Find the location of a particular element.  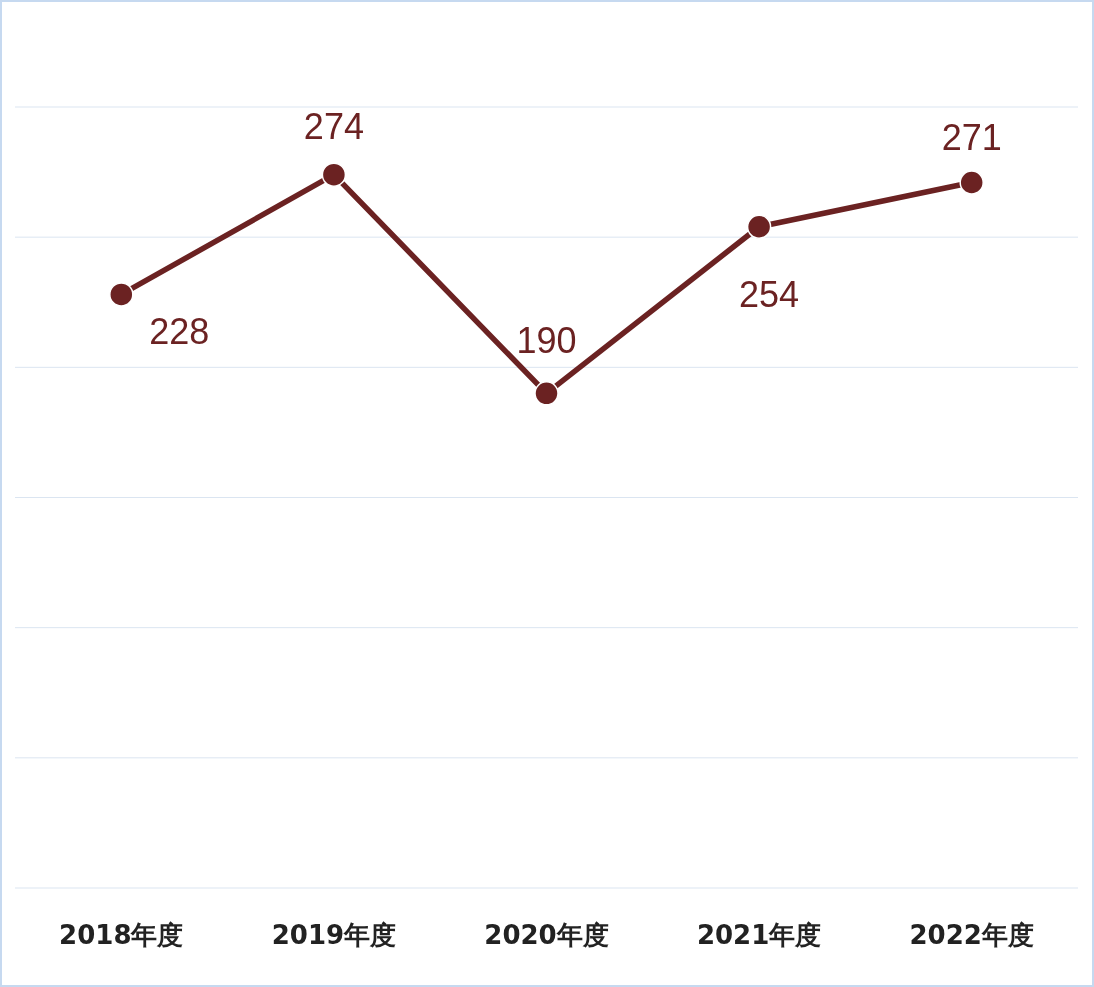

data-label: 228 is located at coordinates (179, 332).